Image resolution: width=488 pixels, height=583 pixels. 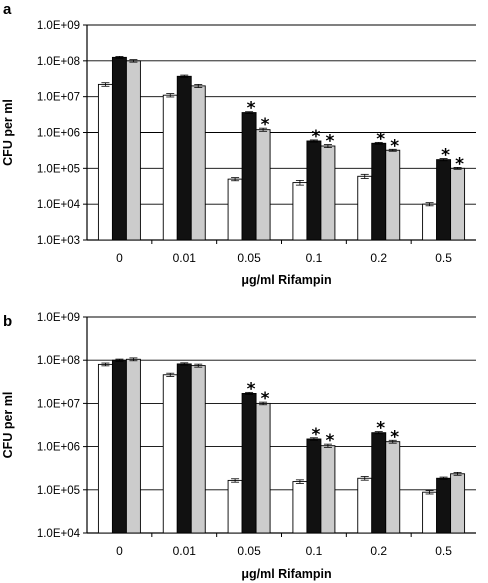 I want to click on panel-label: b, so click(x=7, y=321).